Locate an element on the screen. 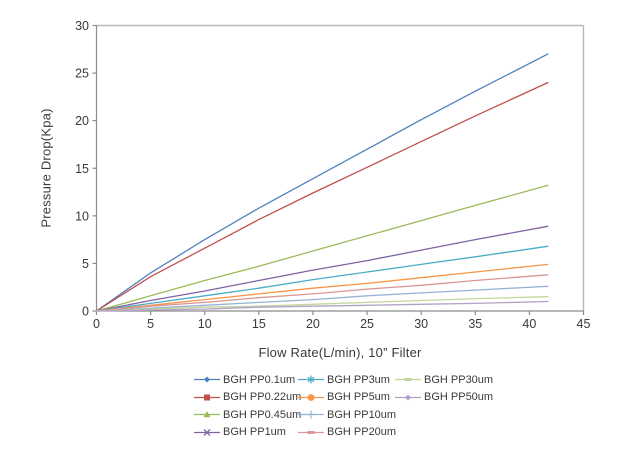 The image size is (618, 454). y-tick-label: 10 is located at coordinates (82, 216).